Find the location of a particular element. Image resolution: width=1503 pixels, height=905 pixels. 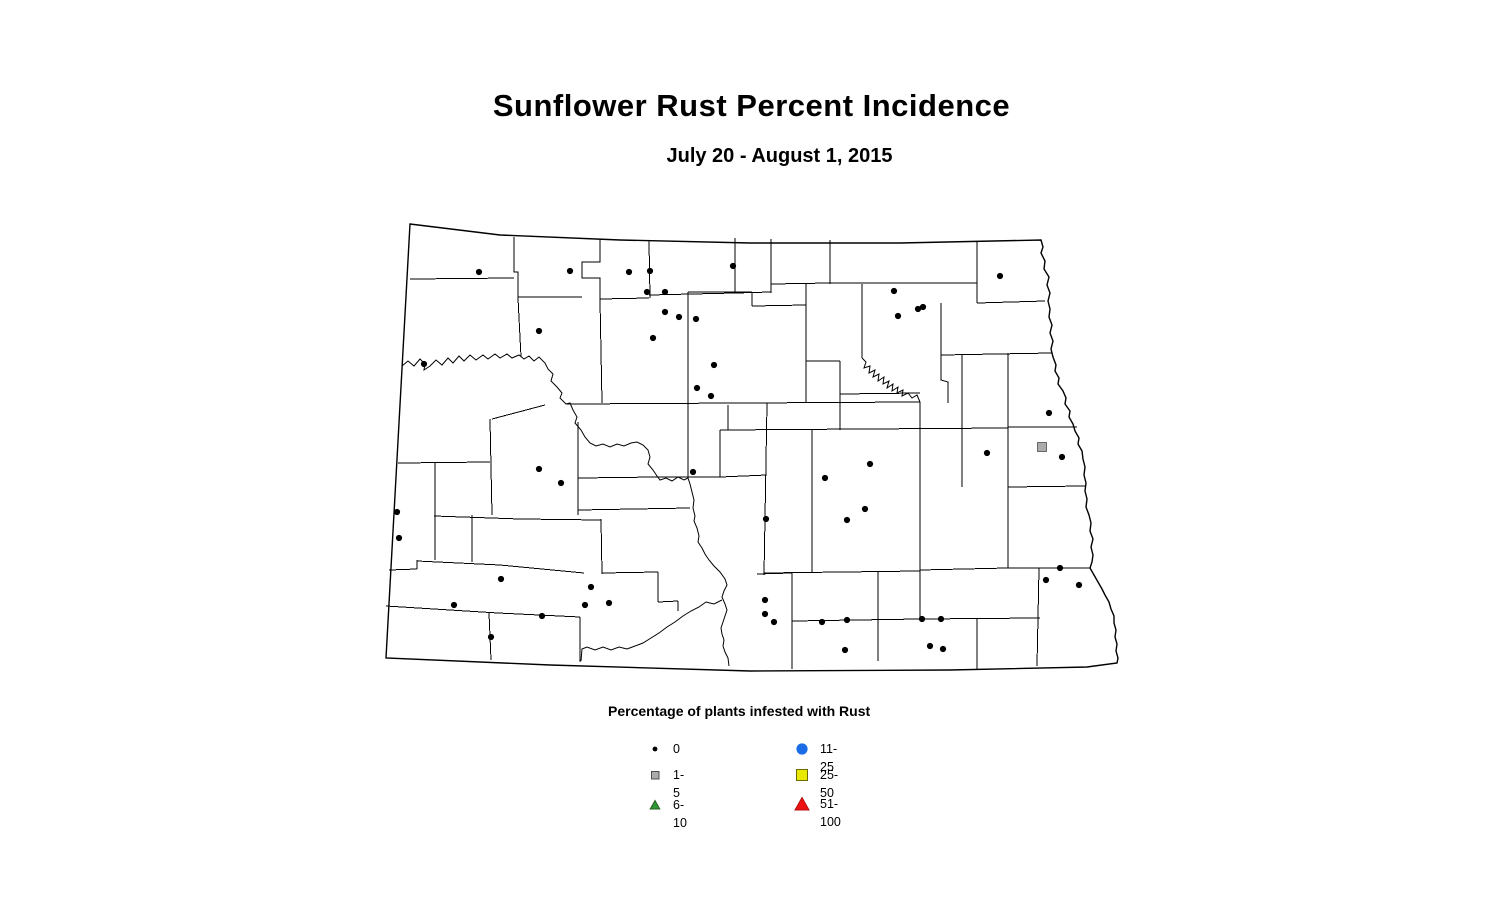

map-point-gray-square is located at coordinates (1042, 447).